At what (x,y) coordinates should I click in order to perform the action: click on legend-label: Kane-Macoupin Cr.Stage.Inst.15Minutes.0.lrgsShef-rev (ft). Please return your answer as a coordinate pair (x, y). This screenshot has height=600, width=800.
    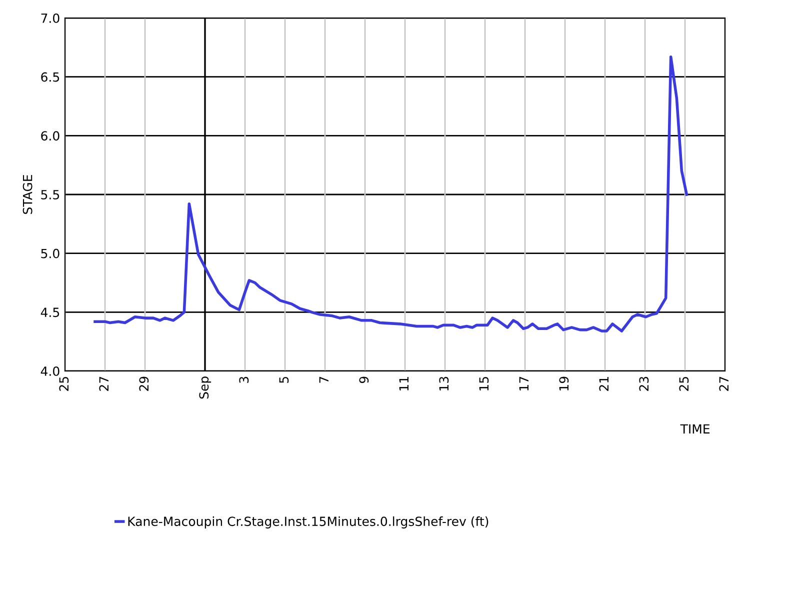
    Looking at the image, I should click on (308, 522).